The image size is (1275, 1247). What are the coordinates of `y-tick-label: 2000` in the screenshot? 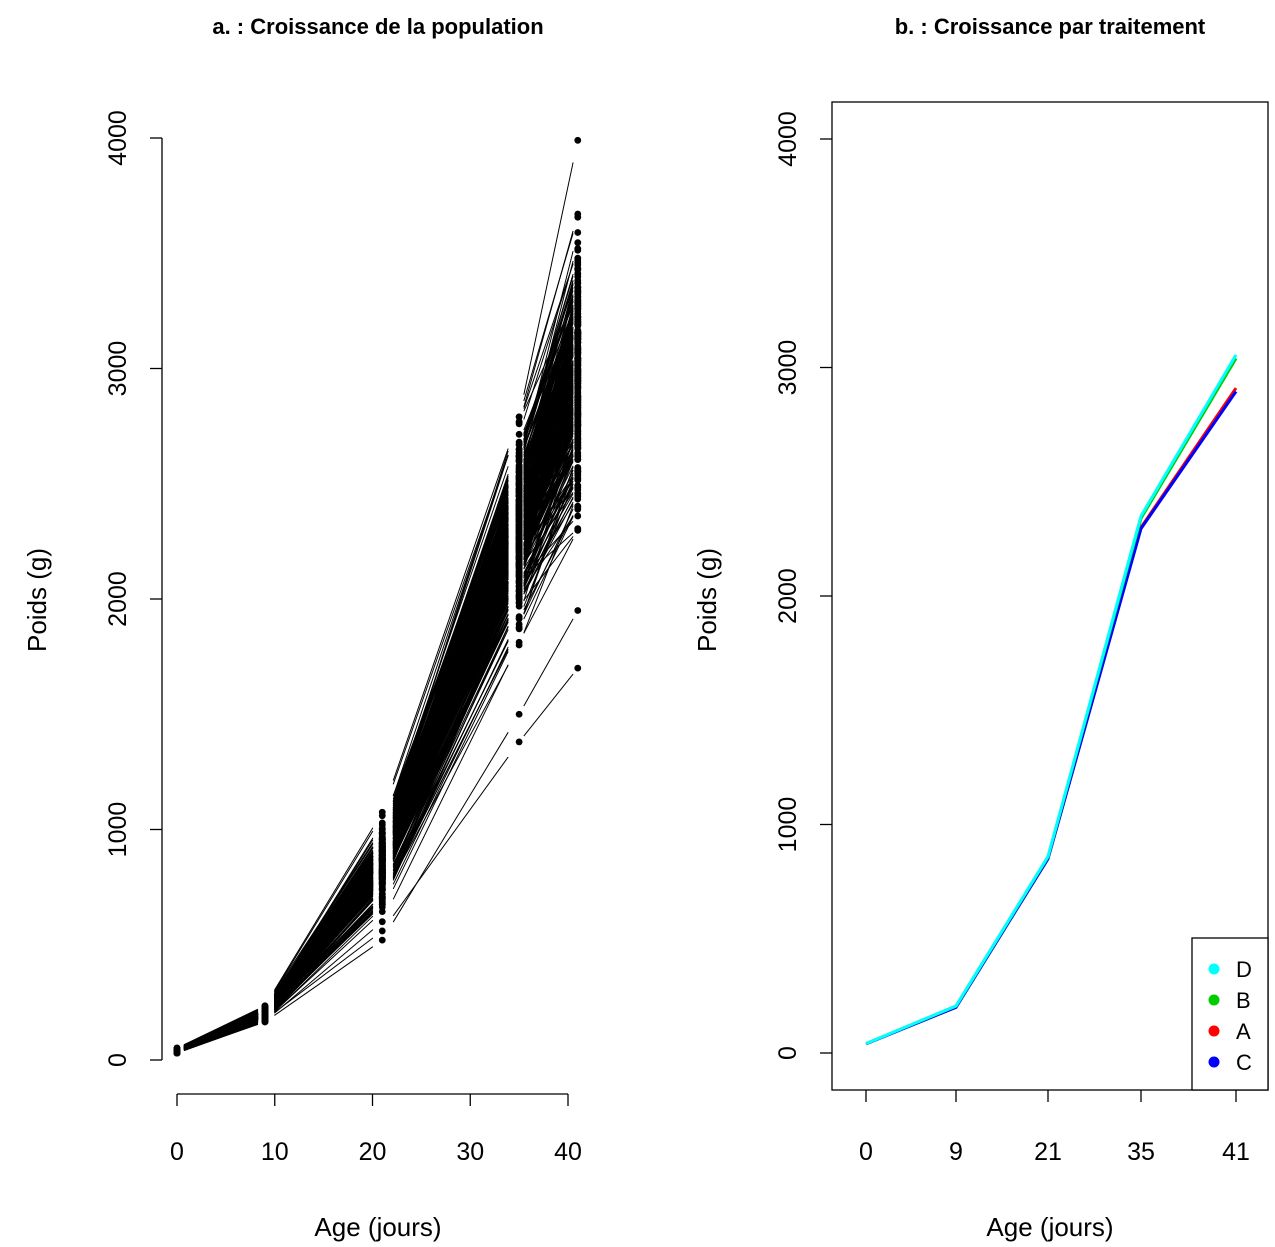 It's located at (788, 596).